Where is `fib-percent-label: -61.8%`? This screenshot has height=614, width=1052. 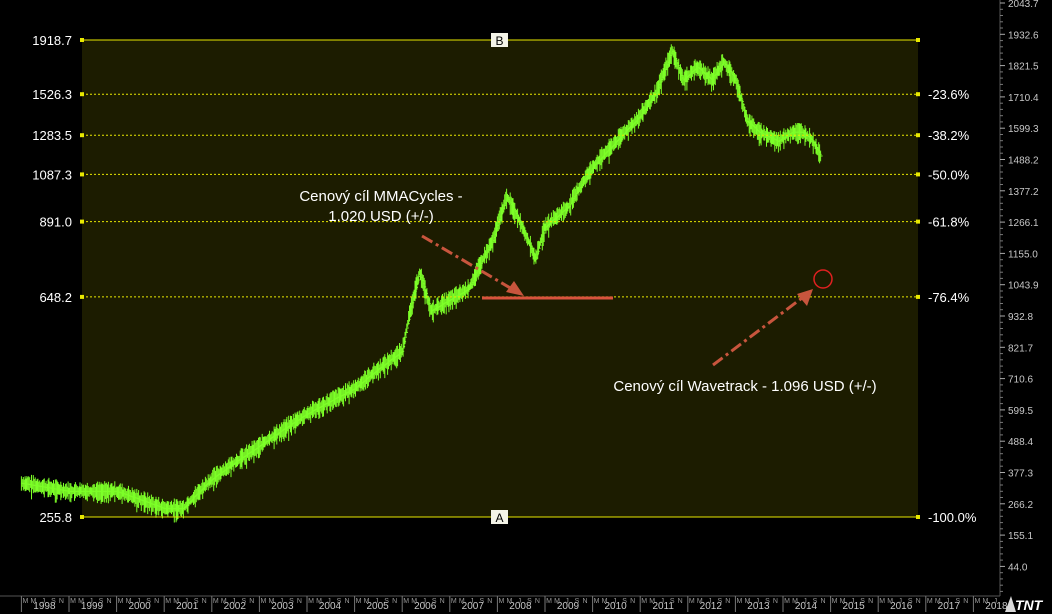 fib-percent-label: -61.8% is located at coordinates (949, 222).